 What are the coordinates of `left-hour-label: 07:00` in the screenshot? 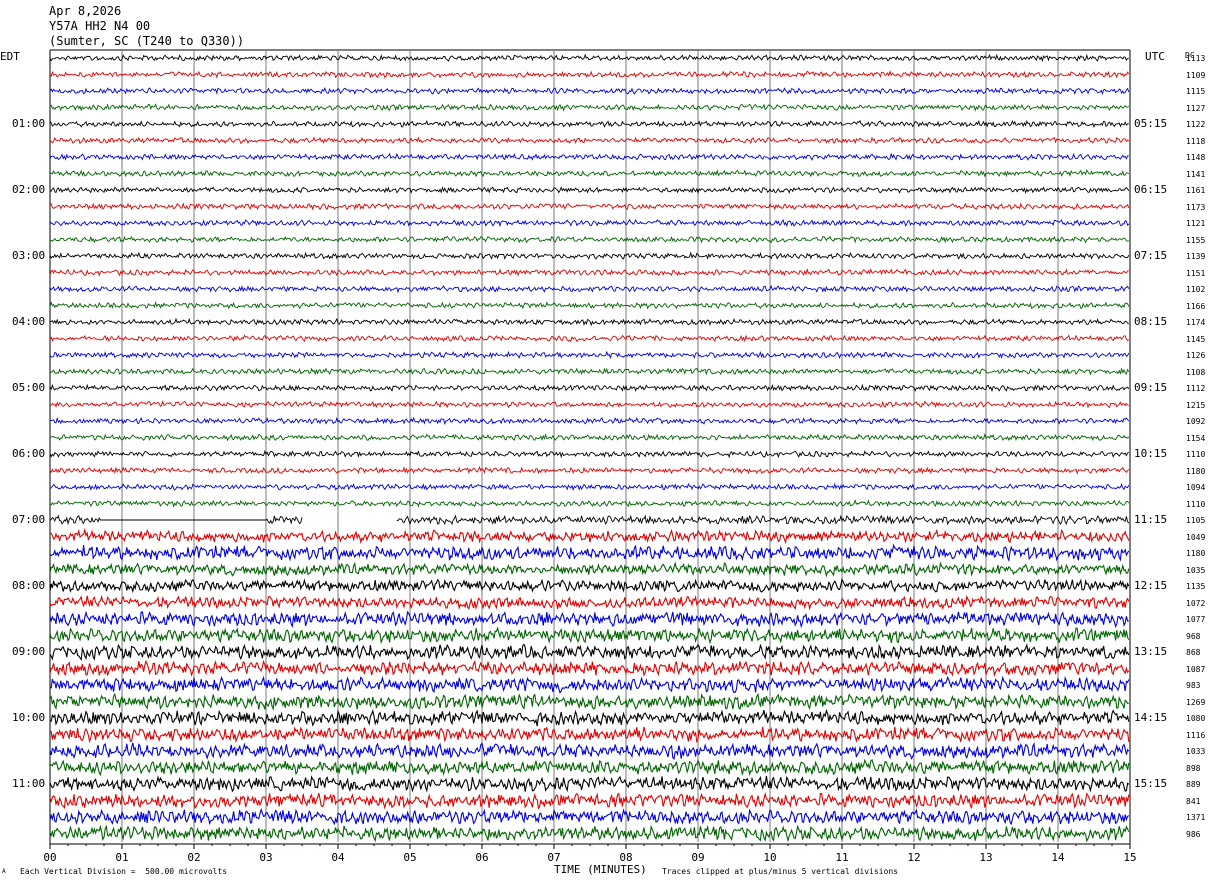 It's located at (29, 519).